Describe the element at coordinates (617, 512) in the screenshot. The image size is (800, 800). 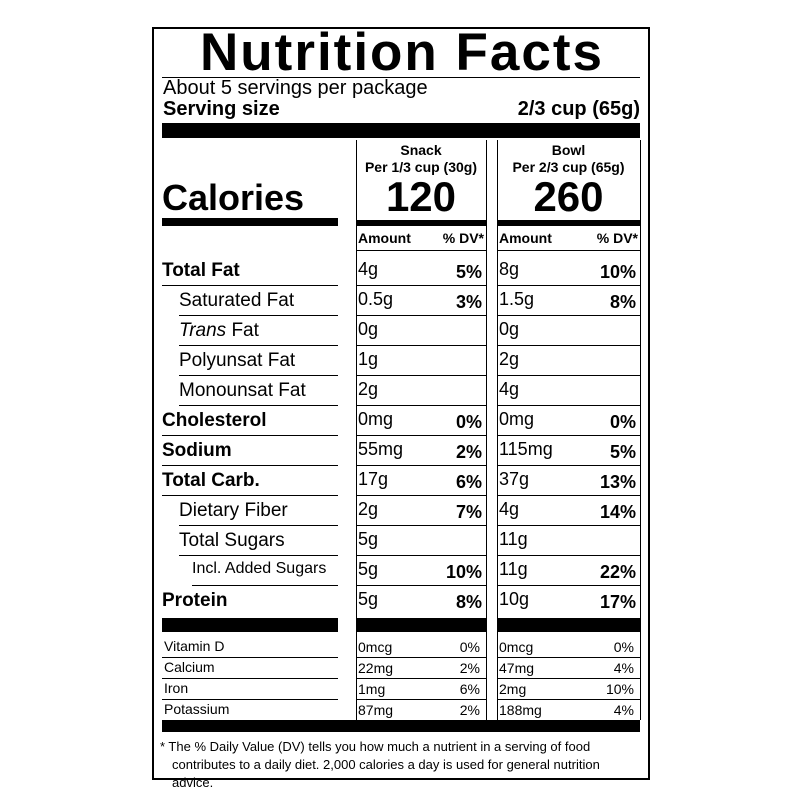
I see `daily-value: 14%` at that location.